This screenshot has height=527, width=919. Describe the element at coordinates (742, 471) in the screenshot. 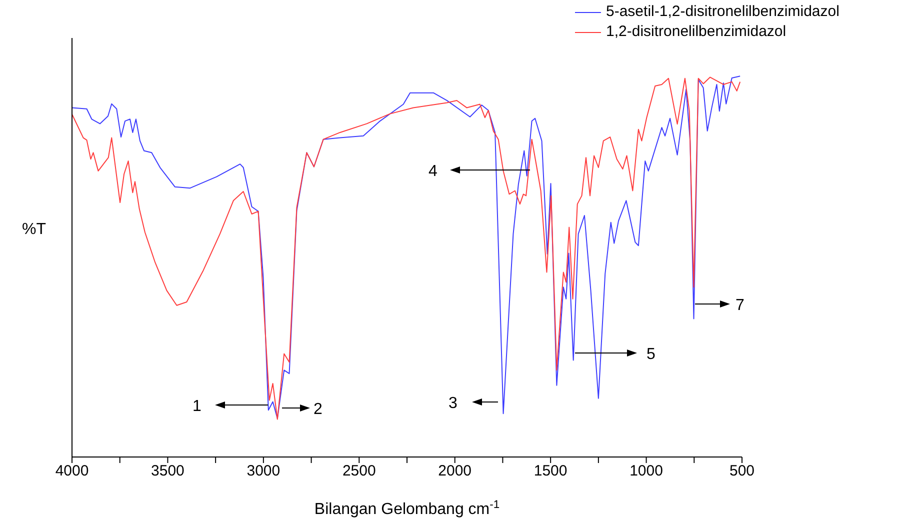

I see `x-tick-label: 500` at that location.